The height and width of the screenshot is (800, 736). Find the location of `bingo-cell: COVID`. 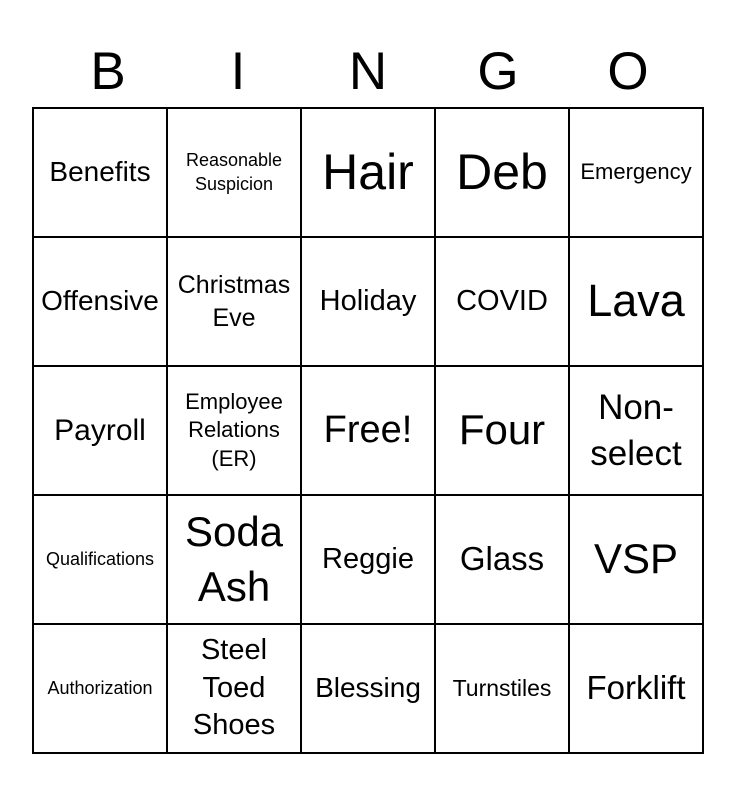

bingo-cell: COVID is located at coordinates (502, 301).